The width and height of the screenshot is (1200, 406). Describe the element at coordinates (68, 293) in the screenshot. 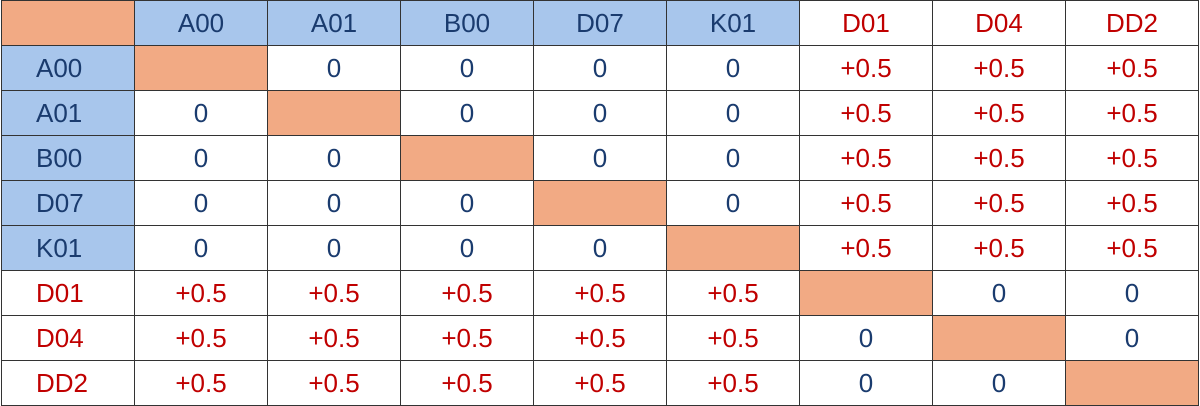

I see `row-header: D01` at that location.